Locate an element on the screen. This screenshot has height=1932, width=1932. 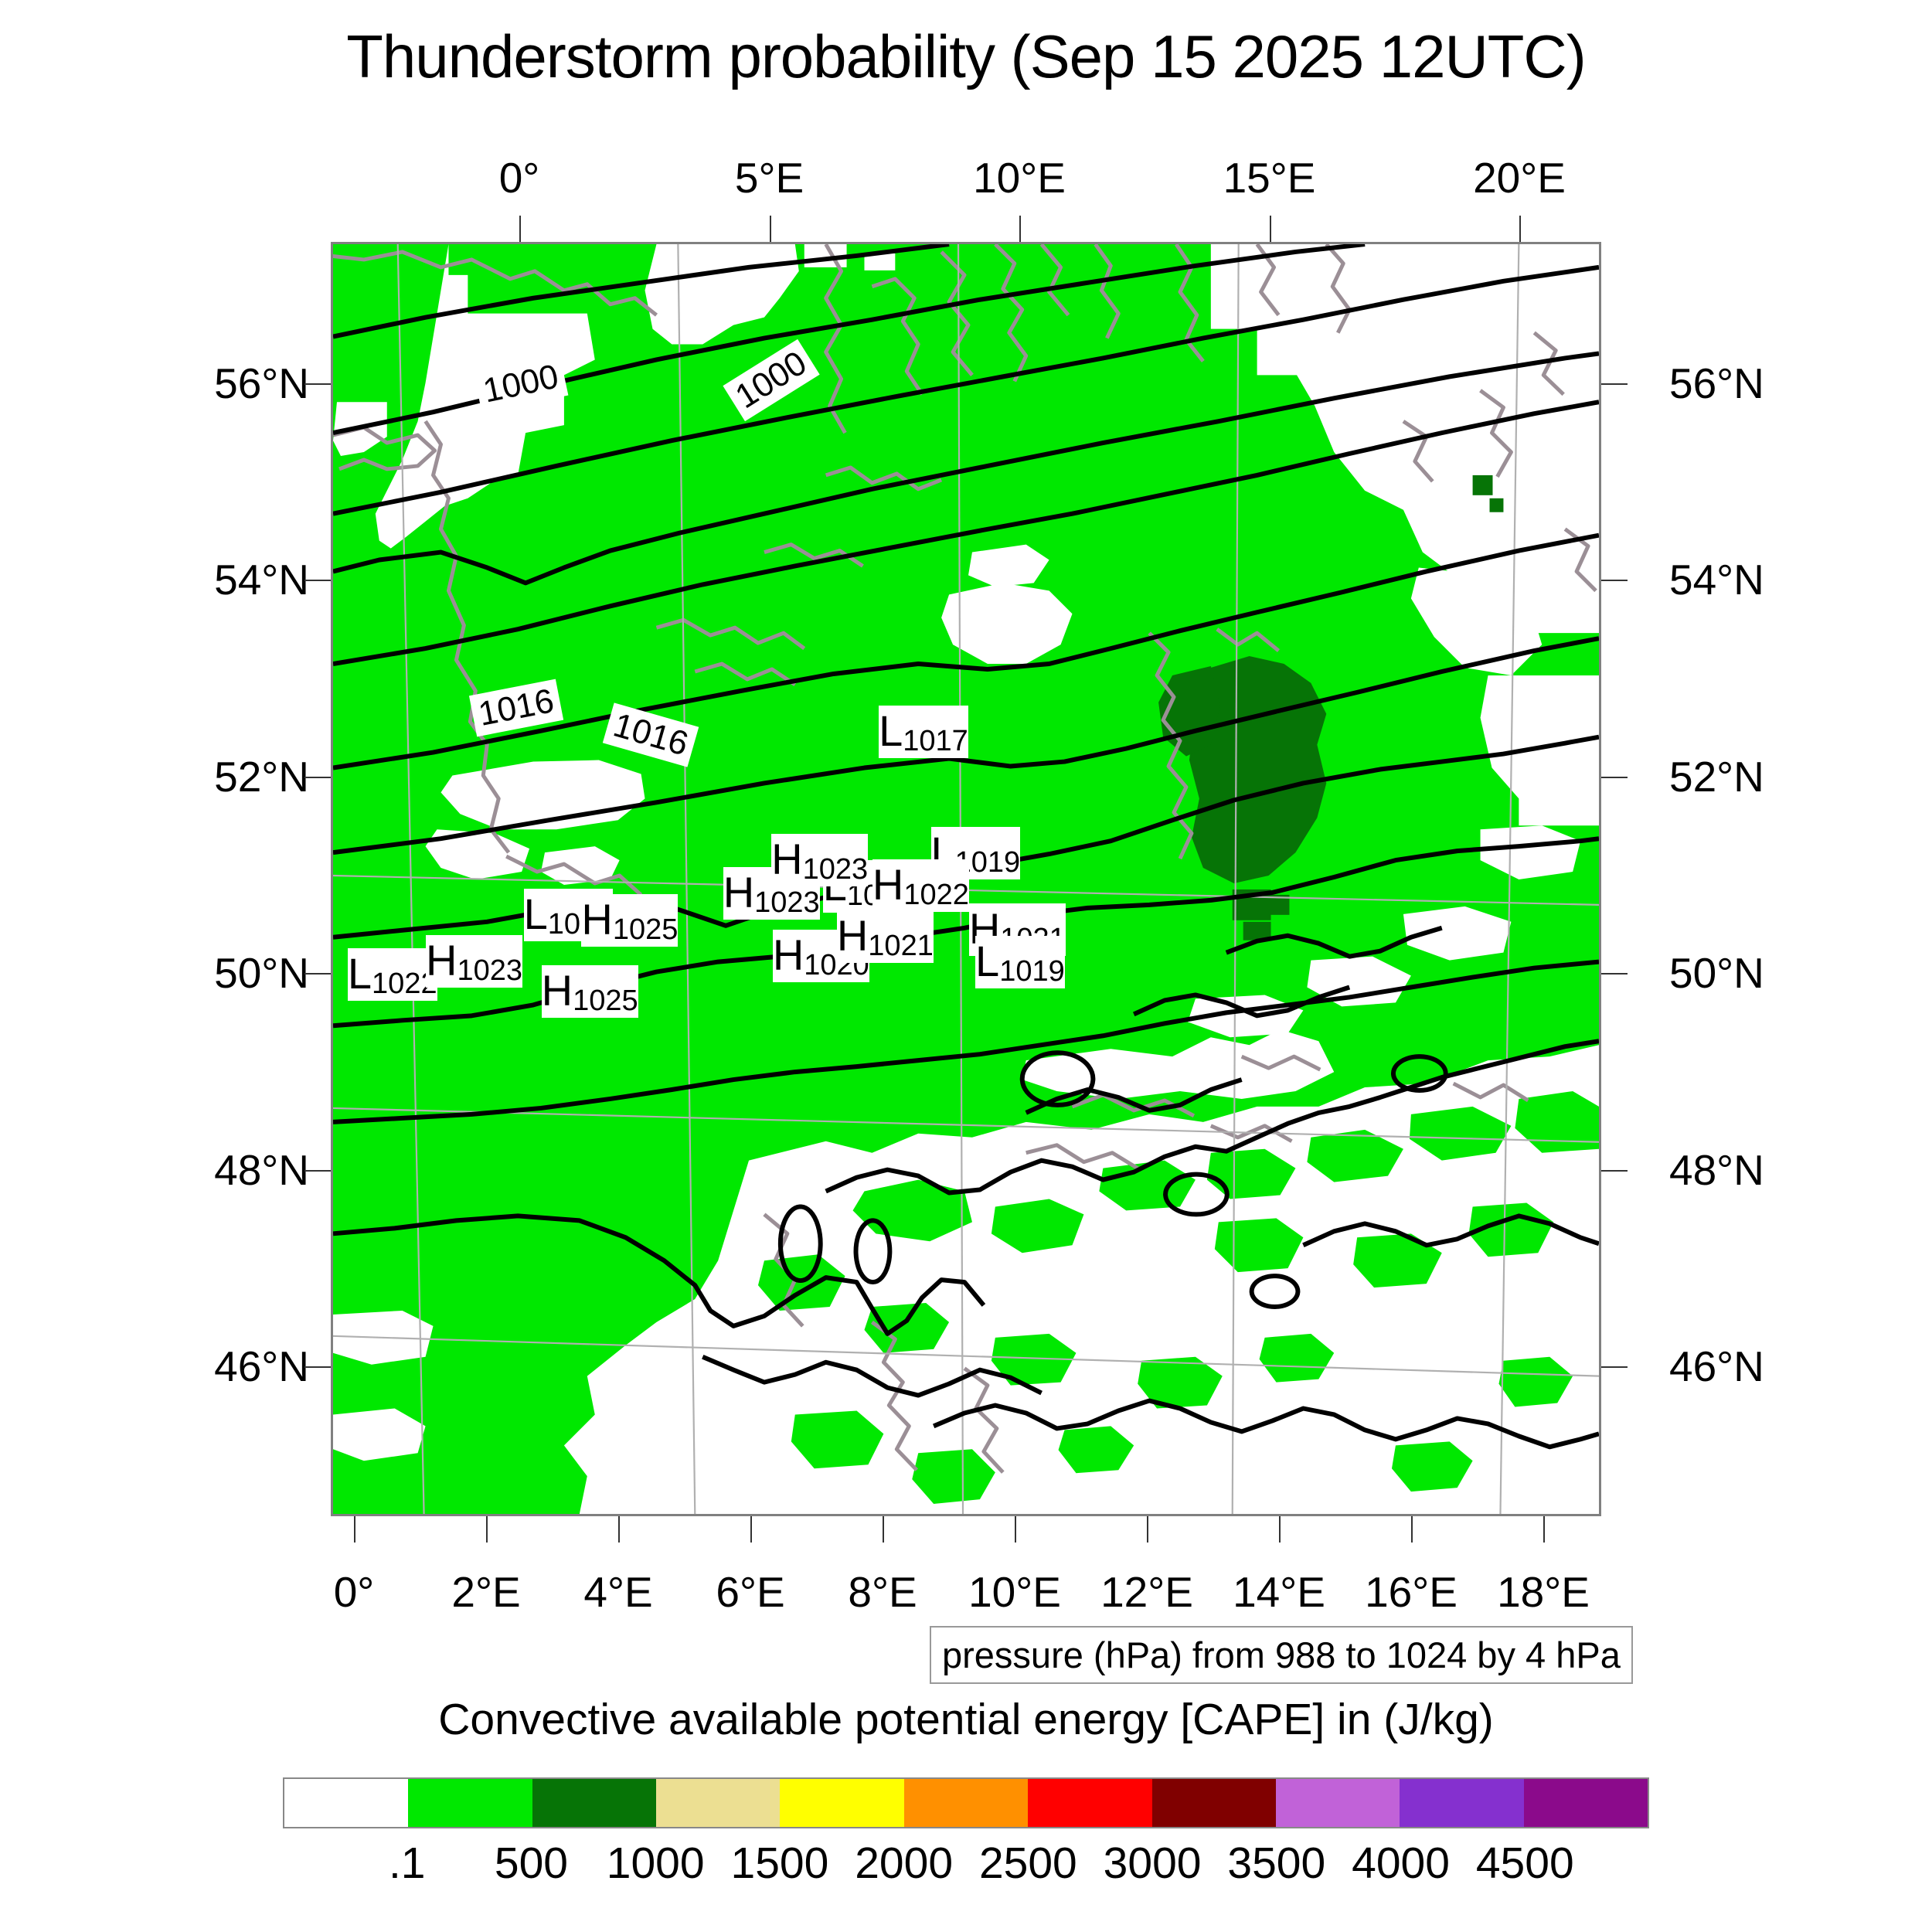
colorbar is located at coordinates (966, 1802).